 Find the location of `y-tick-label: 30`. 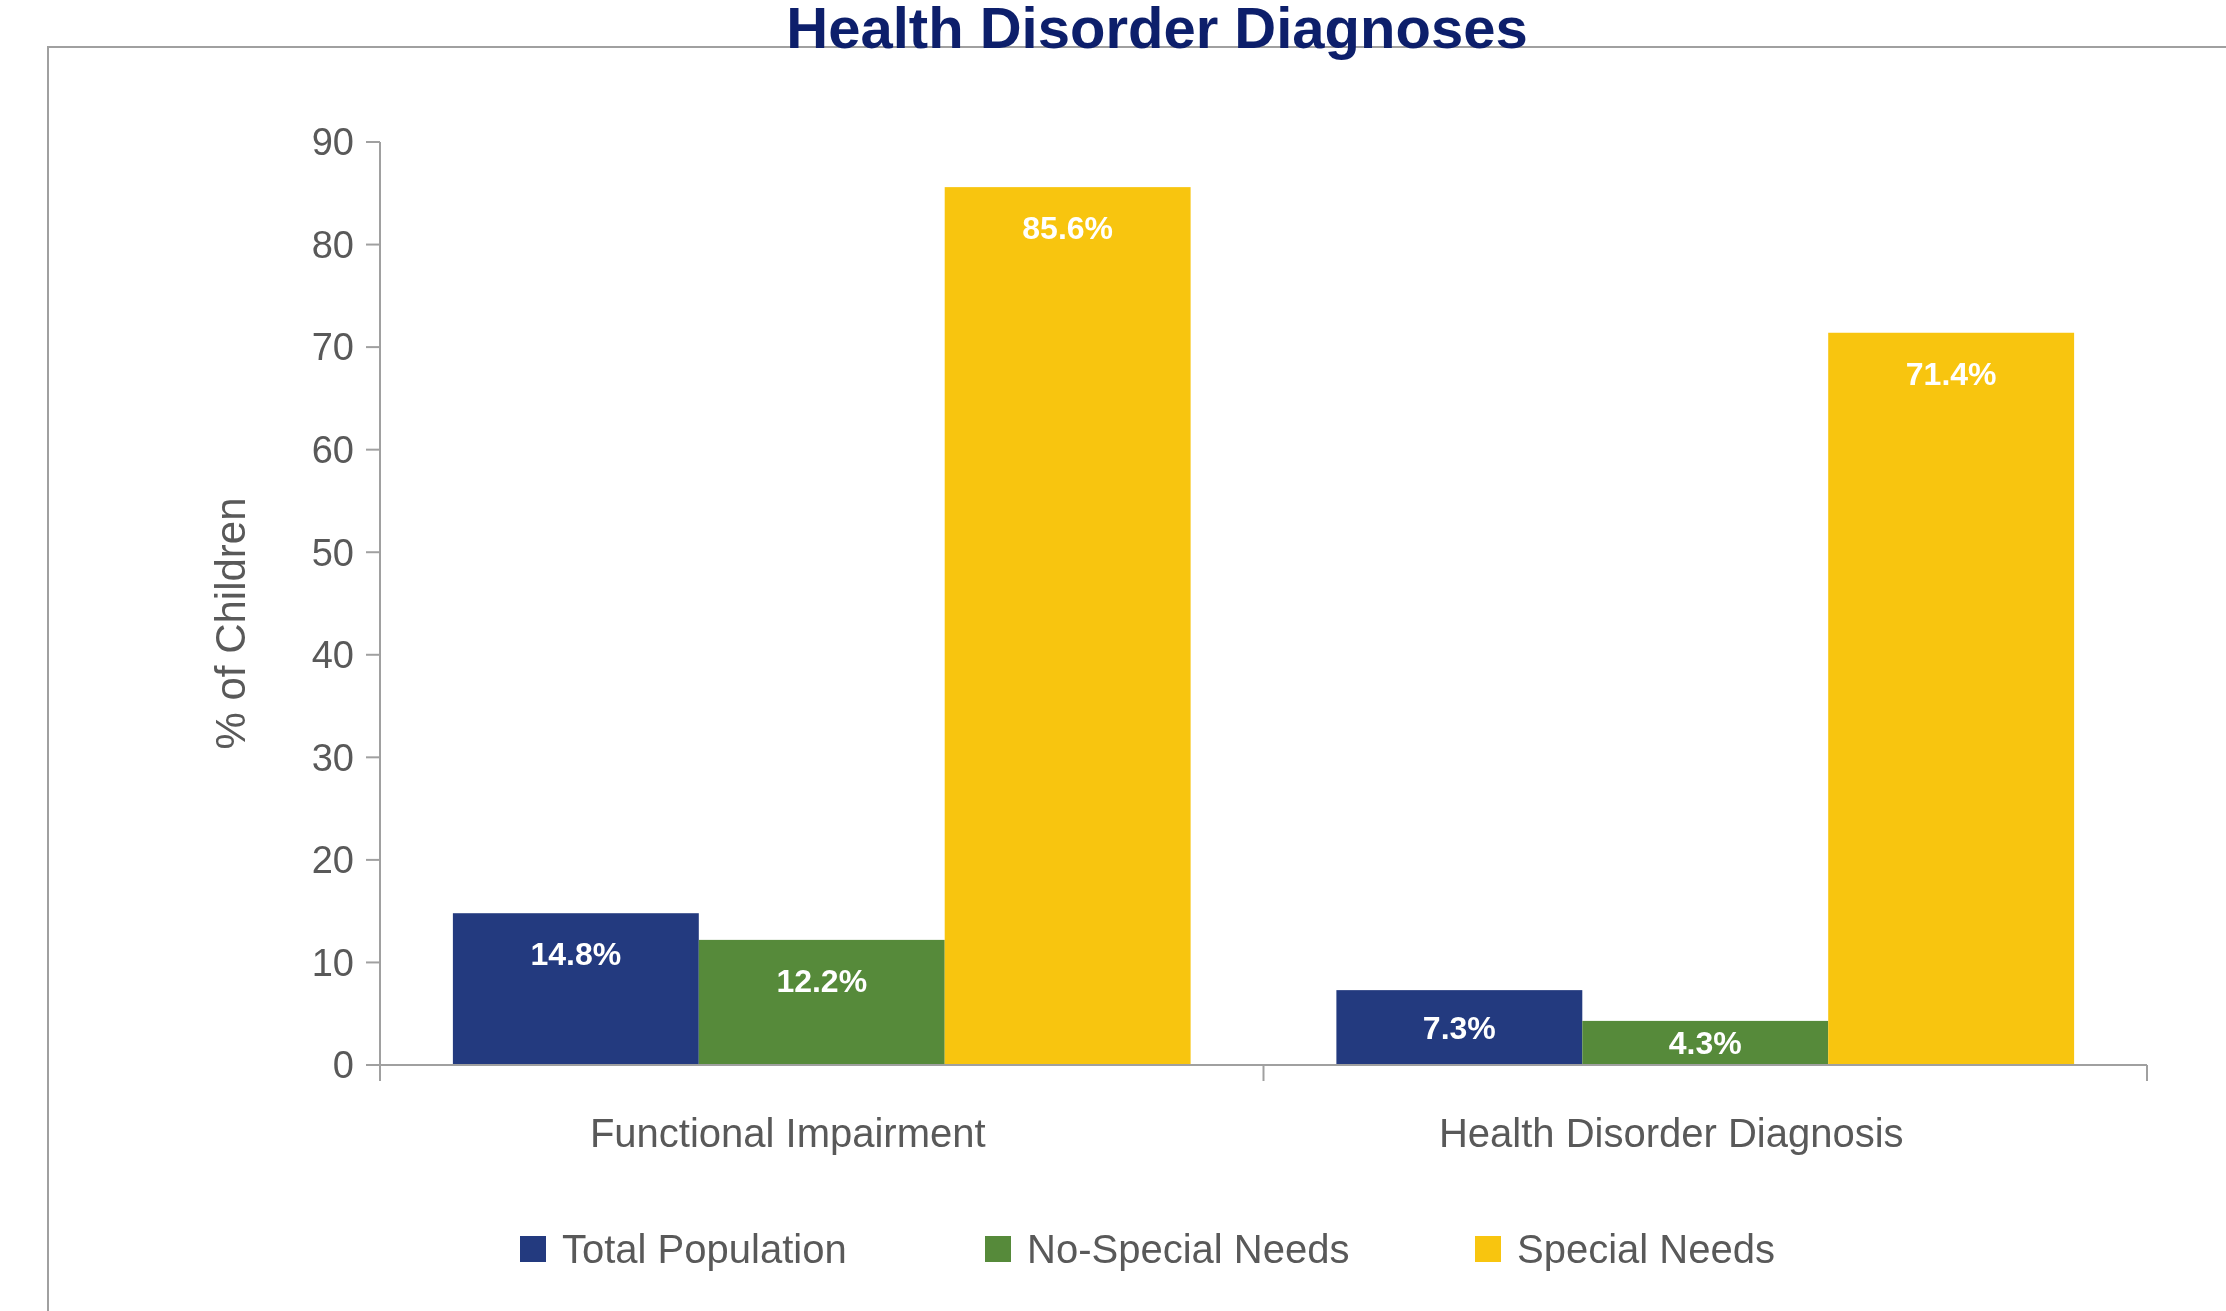

y-tick-label: 30 is located at coordinates (332, 757).